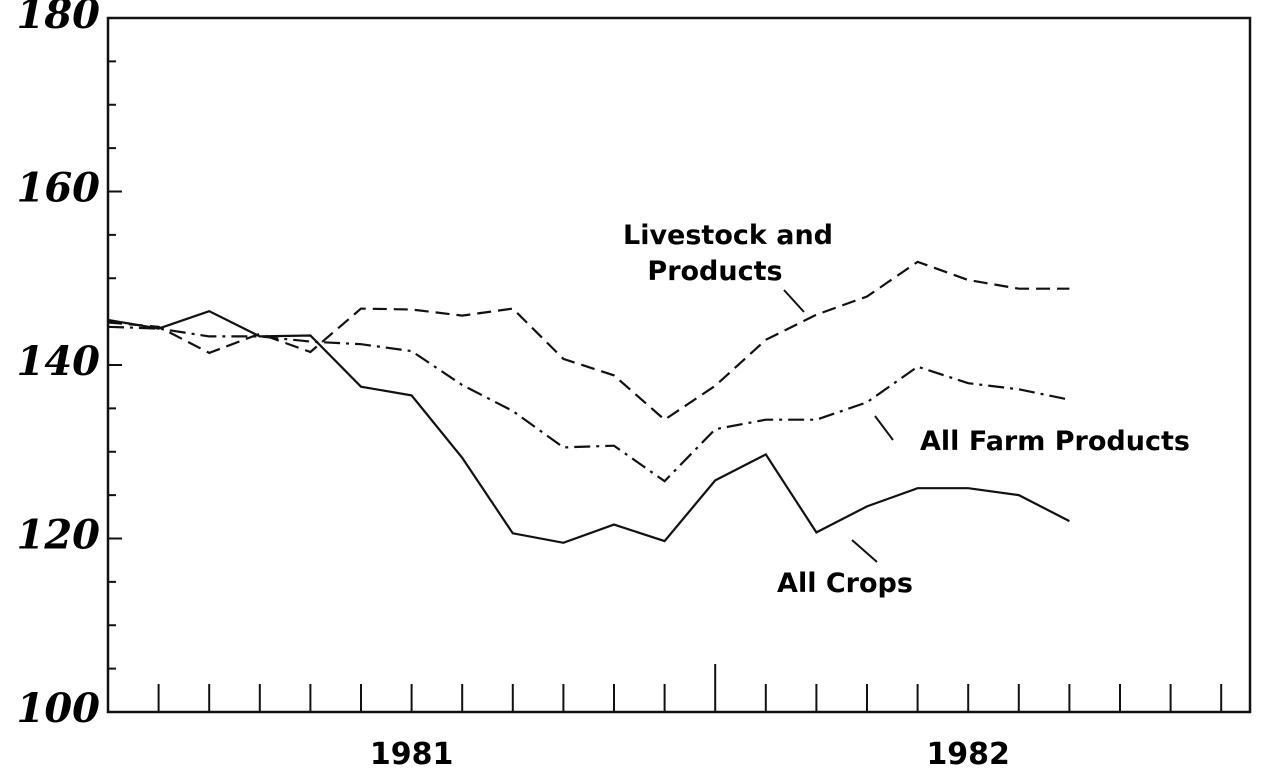  I want to click on annotation: All Farm Products, so click(1055, 441).